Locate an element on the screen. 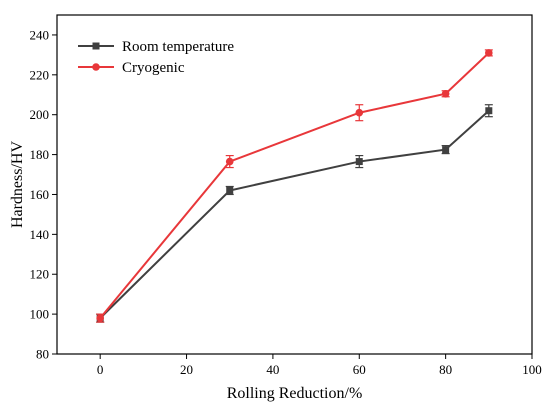 The width and height of the screenshot is (550, 407). y-tick-label: 80 is located at coordinates (42, 354).